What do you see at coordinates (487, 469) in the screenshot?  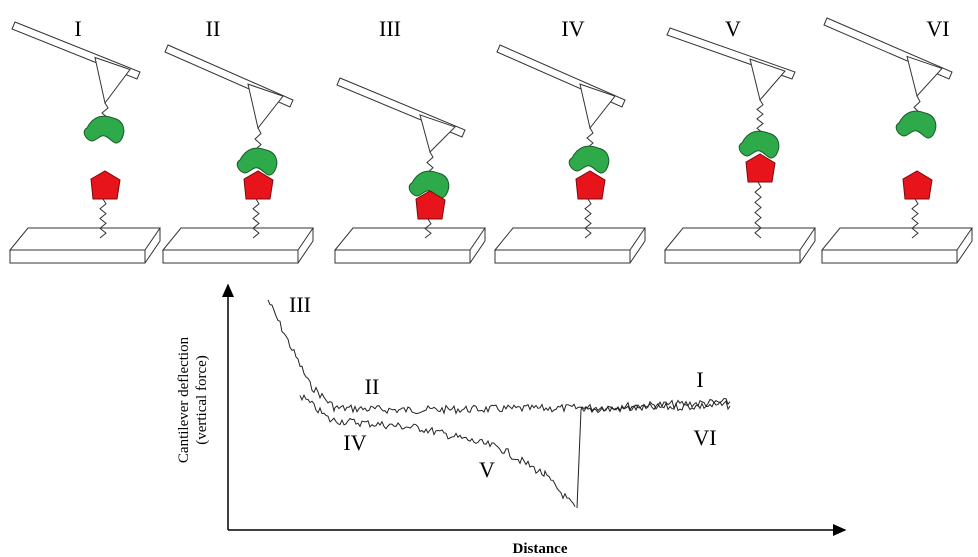 I see `curve-label: V` at bounding box center [487, 469].